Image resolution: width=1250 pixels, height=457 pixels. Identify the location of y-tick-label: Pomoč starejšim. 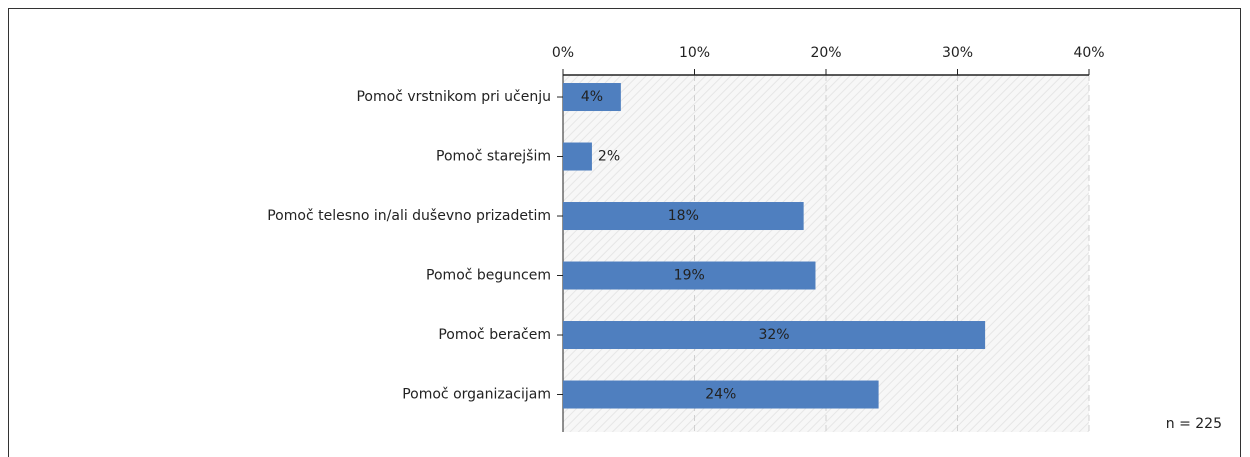
(493, 157).